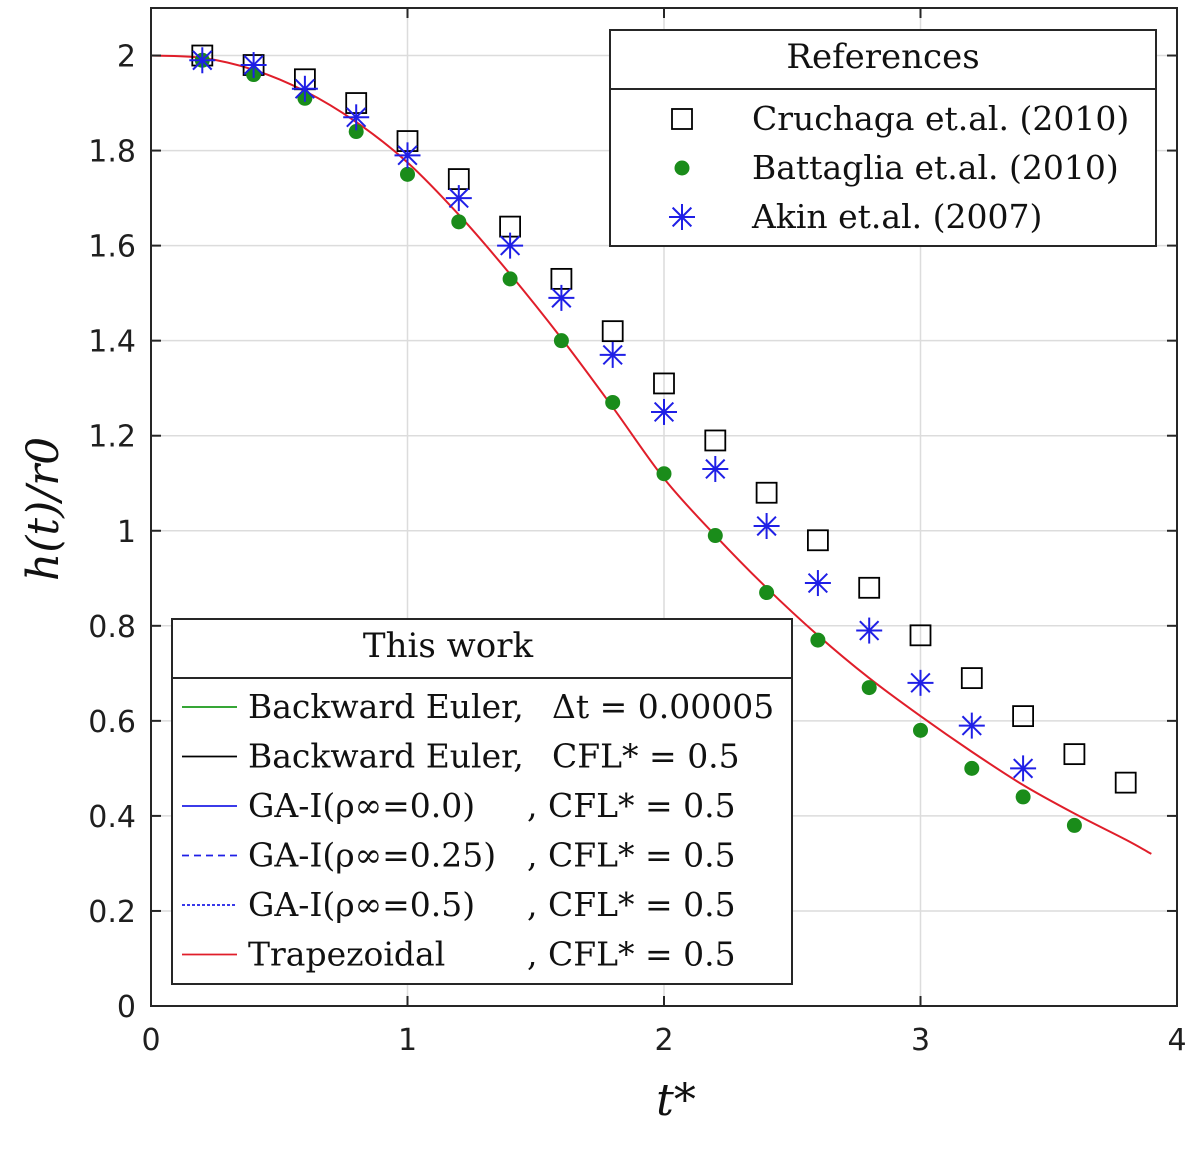 The width and height of the screenshot is (1196, 1173). What do you see at coordinates (112, 627) in the screenshot?
I see `y-tick-label: 0.8` at bounding box center [112, 627].